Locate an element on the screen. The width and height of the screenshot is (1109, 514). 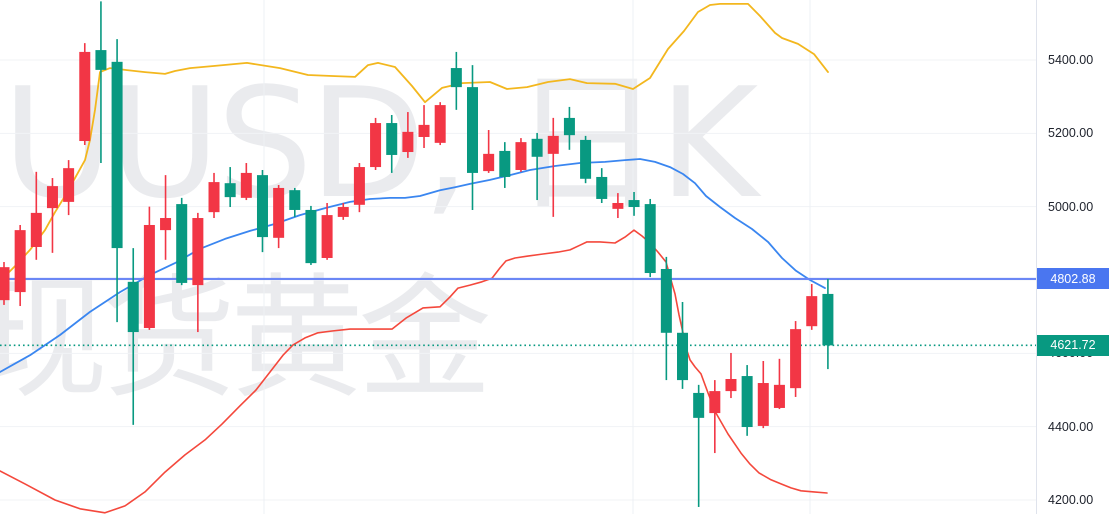
price-axis-label: 5200.00 is located at coordinates (1071, 133).